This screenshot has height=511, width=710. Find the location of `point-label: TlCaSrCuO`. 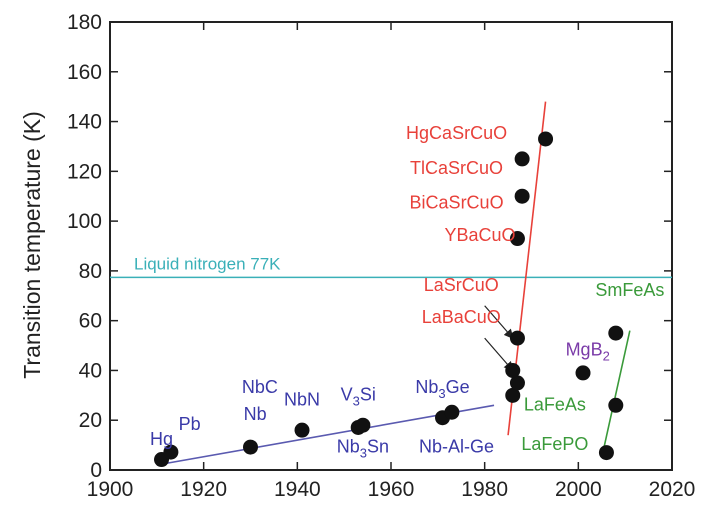

point-label: TlCaSrCuO is located at coordinates (456, 168).